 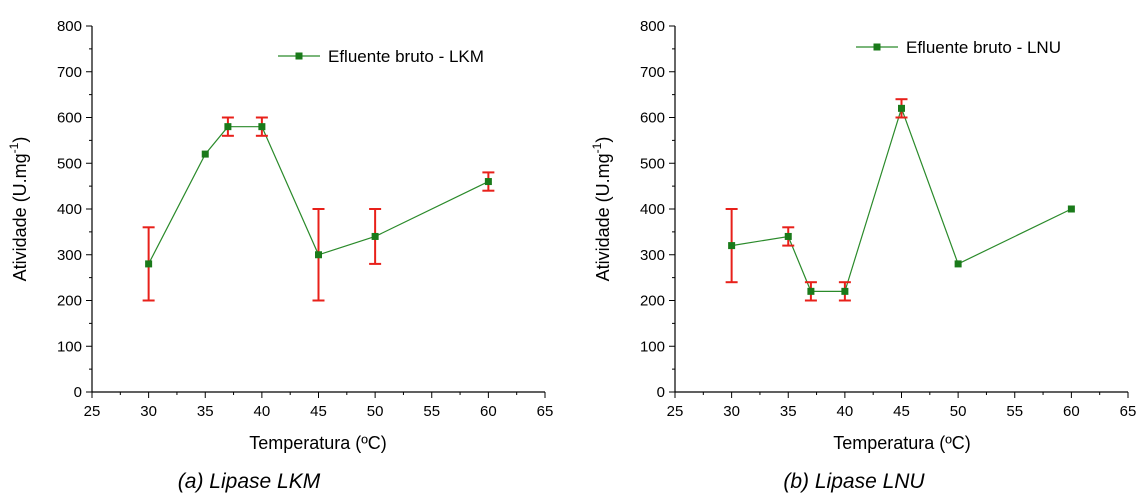 I want to click on chart-a-x-axis-title: Temperatura (ºC), so click(x=318, y=443).